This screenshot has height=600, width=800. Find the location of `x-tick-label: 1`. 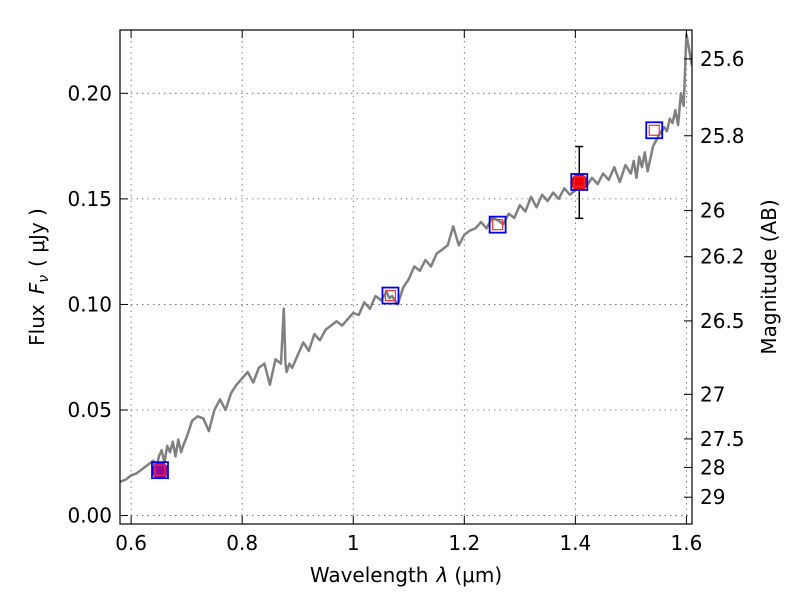

x-tick-label: 1 is located at coordinates (353, 543).